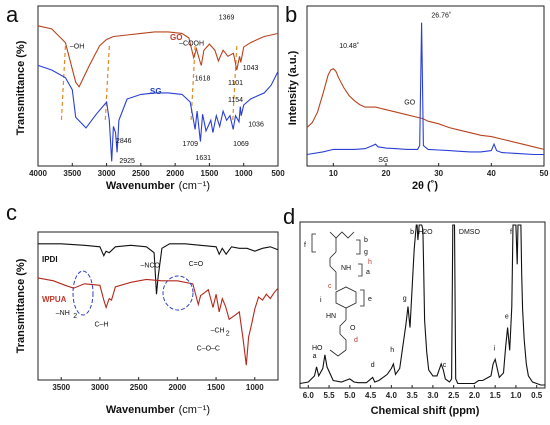  I want to click on struct-label-h: h, so click(370, 262).